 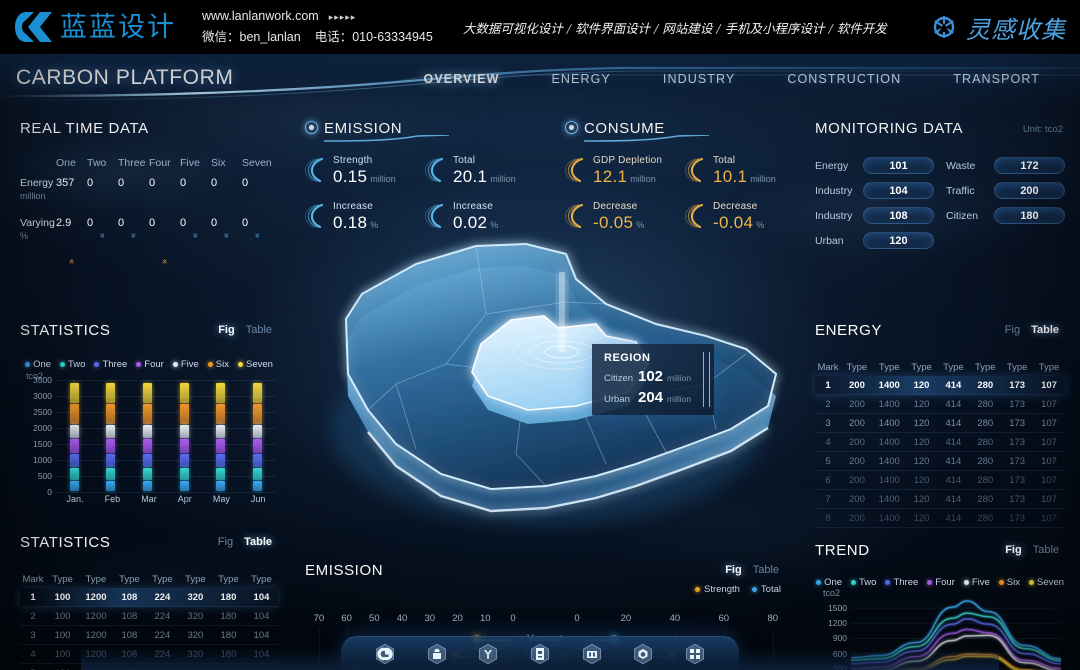 I want to click on column-header: Type, so click(x=1049, y=367).